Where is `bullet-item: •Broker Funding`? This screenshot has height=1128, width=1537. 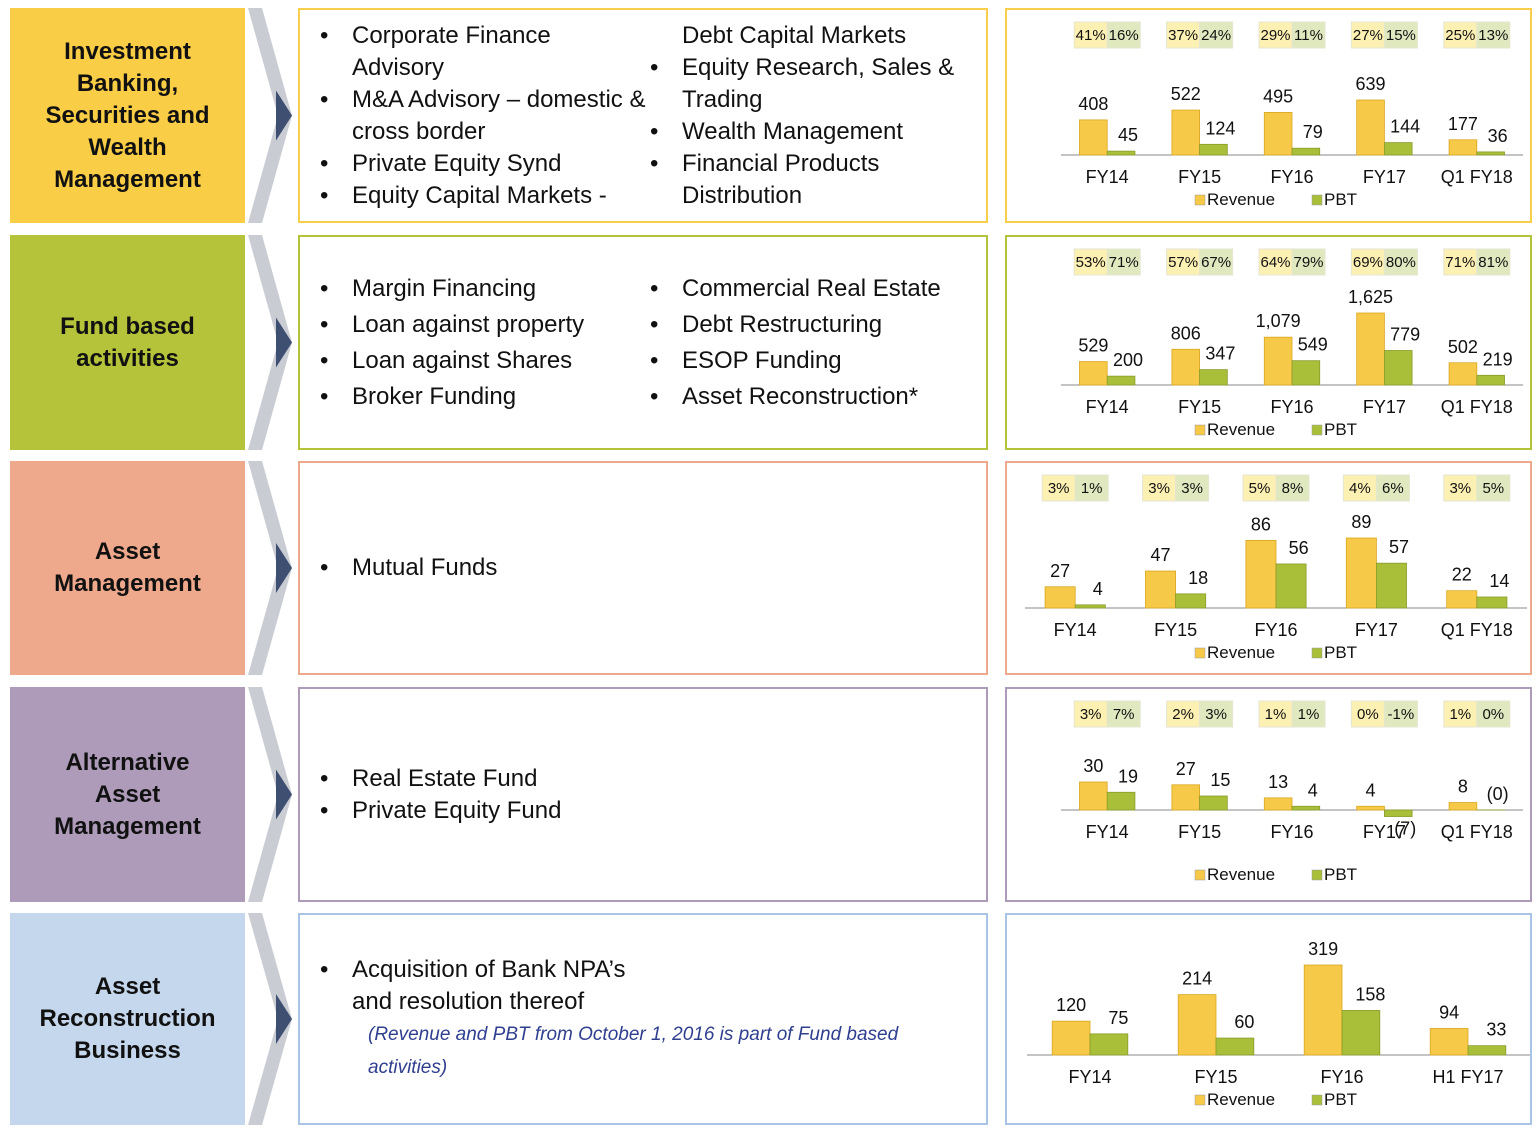
bullet-item: •Broker Funding is located at coordinates (481, 397).